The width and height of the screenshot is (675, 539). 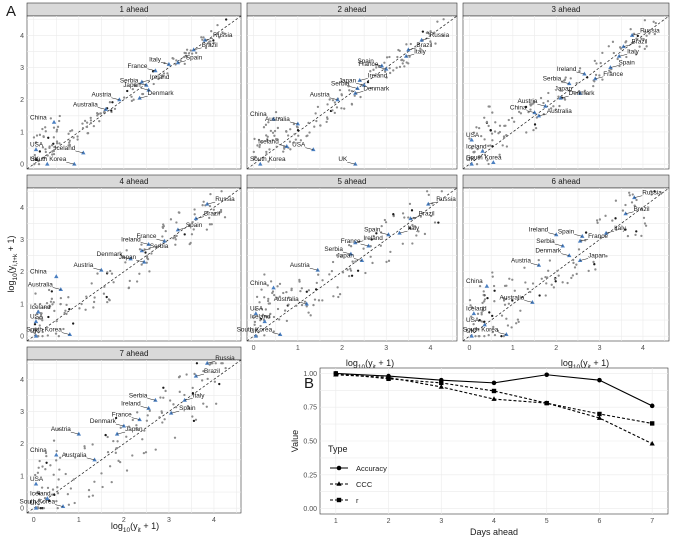 What do you see at coordinates (132, 85) in the screenshot?
I see `country-label-japan: Japan` at bounding box center [132, 85].